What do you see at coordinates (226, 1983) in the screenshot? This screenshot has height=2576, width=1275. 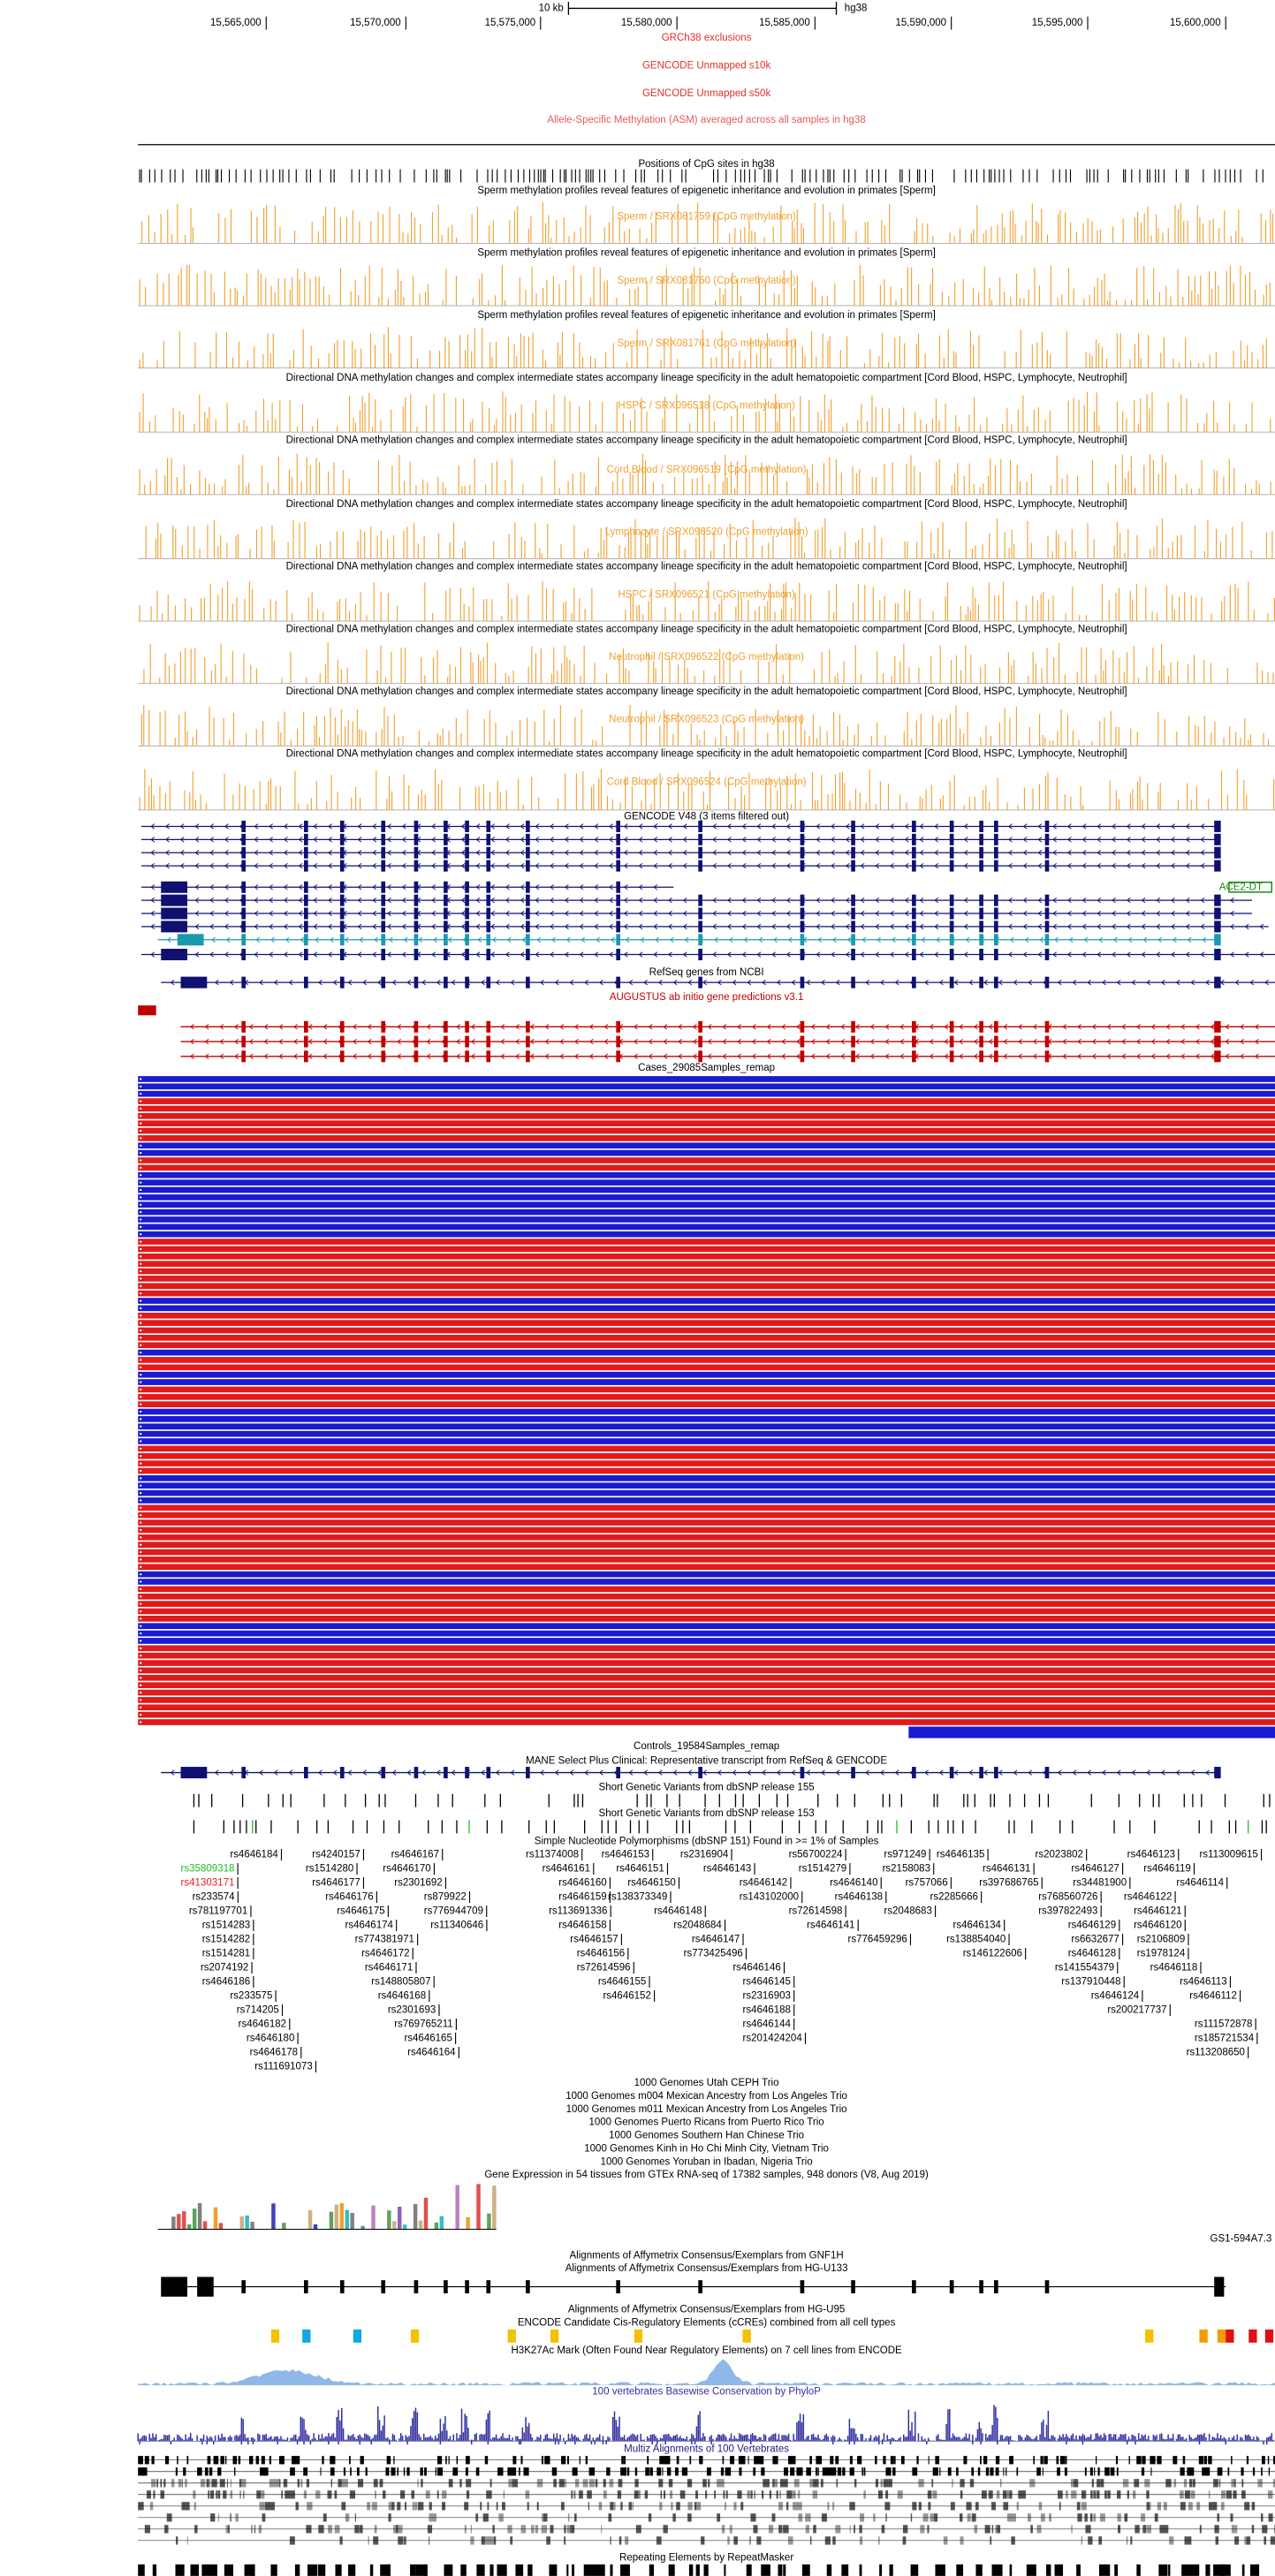 I see `snp-label: rs4646186` at bounding box center [226, 1983].